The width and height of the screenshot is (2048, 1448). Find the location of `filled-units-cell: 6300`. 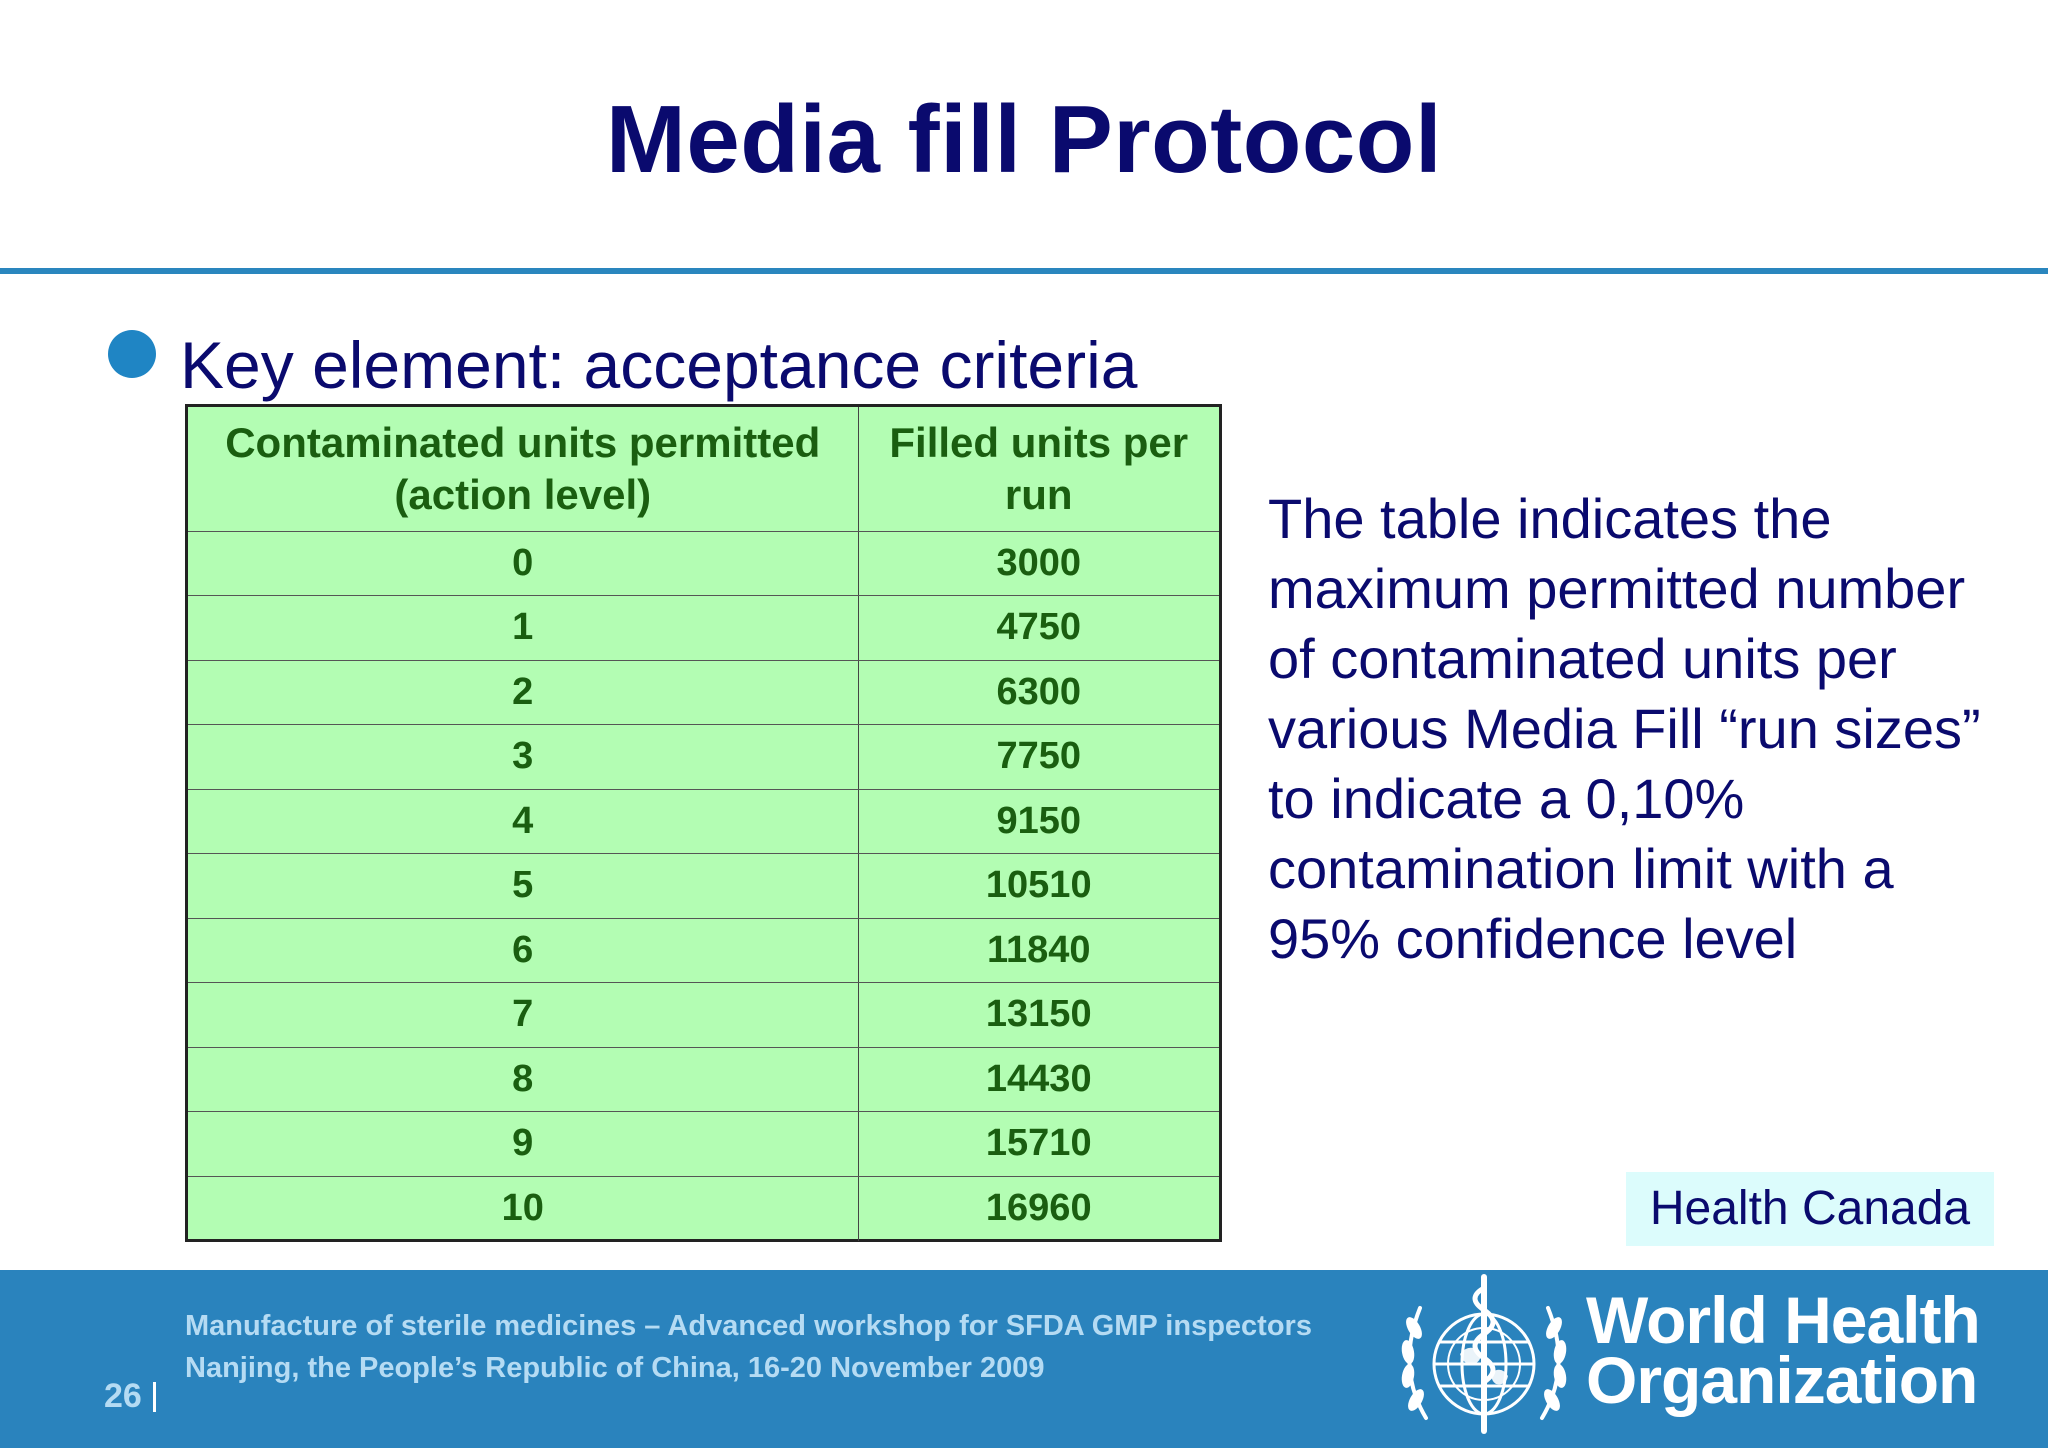

filled-units-cell: 6300 is located at coordinates (1038, 692).